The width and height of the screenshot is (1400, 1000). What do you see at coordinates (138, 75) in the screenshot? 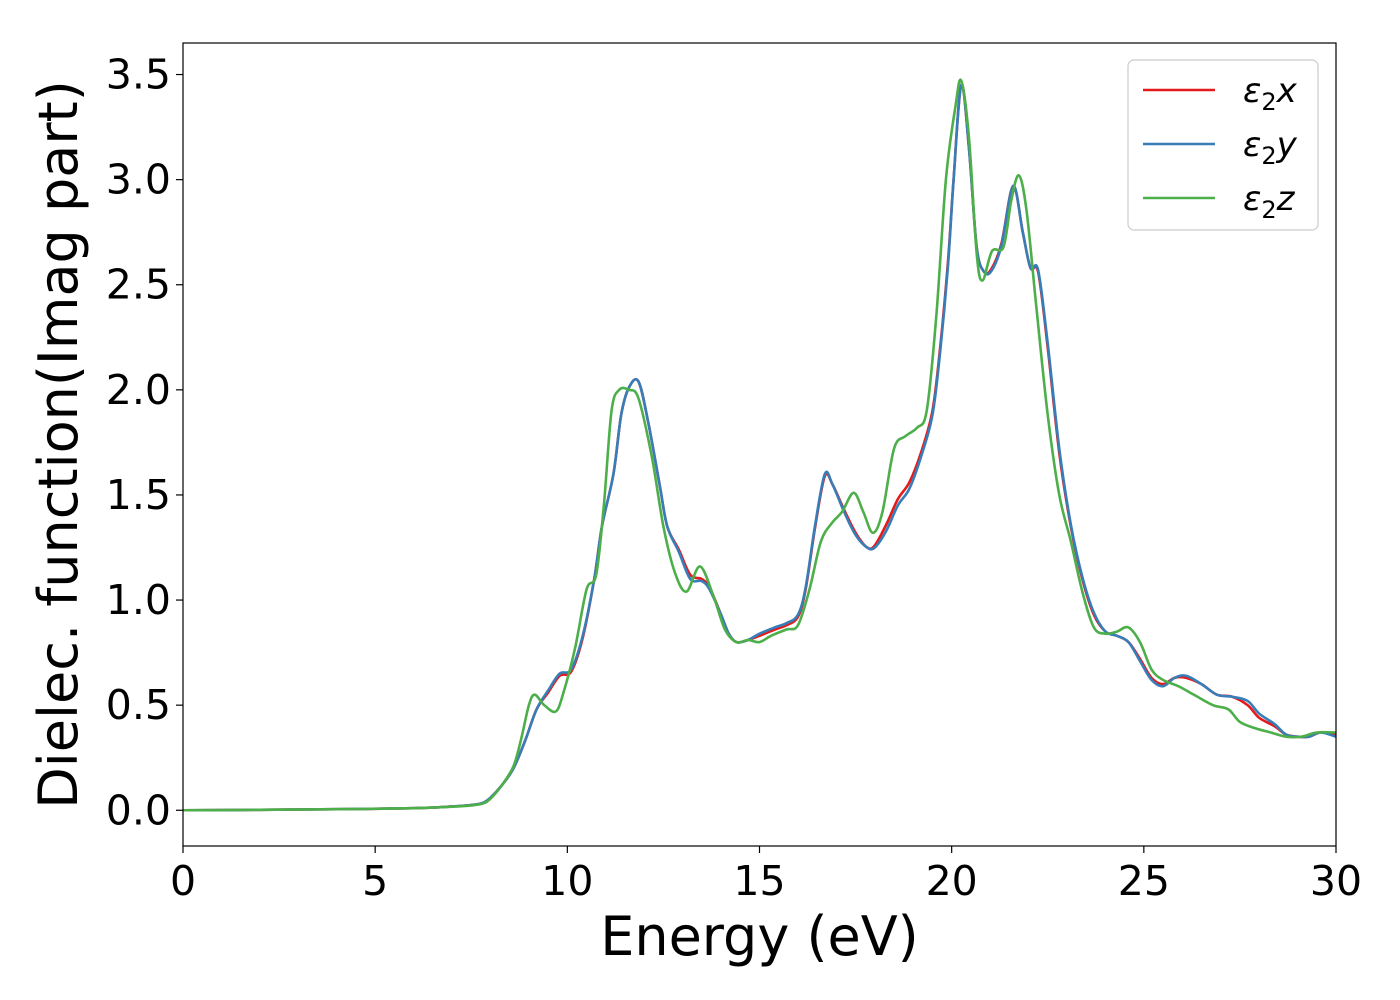
I see `y-tick-label: 3.5` at bounding box center [138, 75].